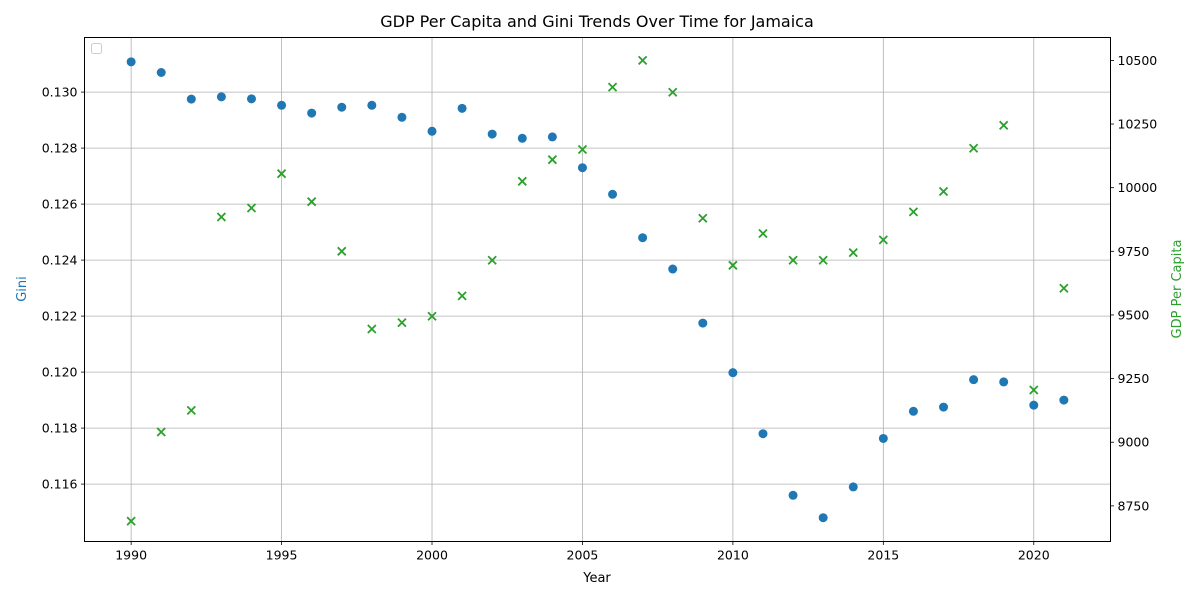  Describe the element at coordinates (60, 260) in the screenshot. I see `y-left-tick-label: 0.124` at that location.